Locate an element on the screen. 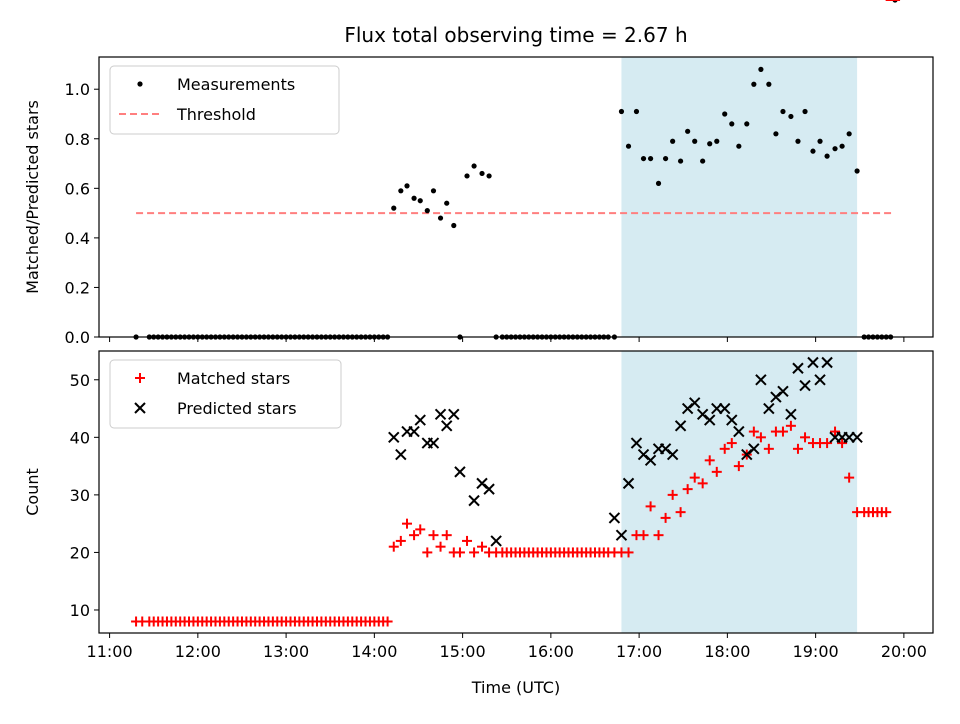  y-tick-label: 0.4 is located at coordinates (77, 238).